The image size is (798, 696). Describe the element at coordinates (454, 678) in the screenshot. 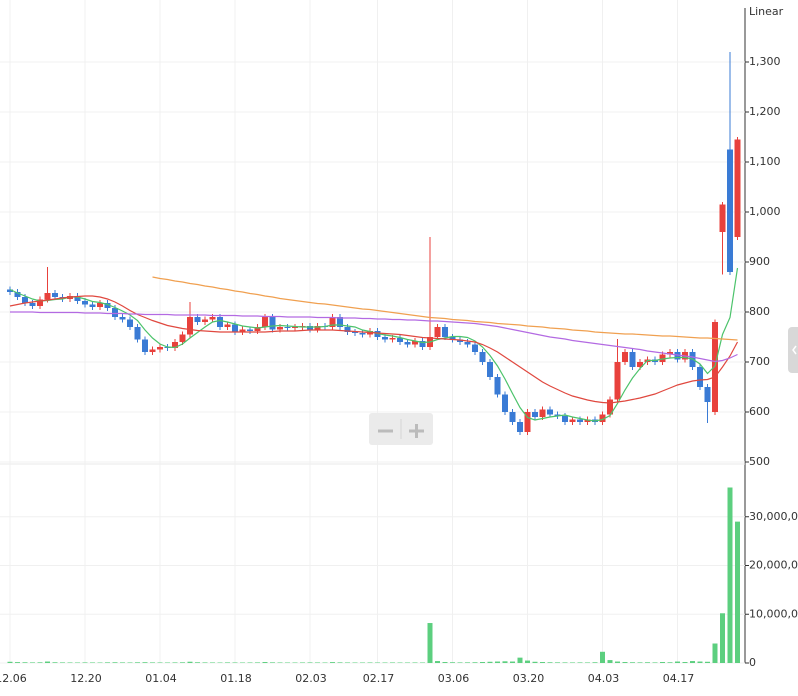

I see `x-tick-label: 03.06` at that location.